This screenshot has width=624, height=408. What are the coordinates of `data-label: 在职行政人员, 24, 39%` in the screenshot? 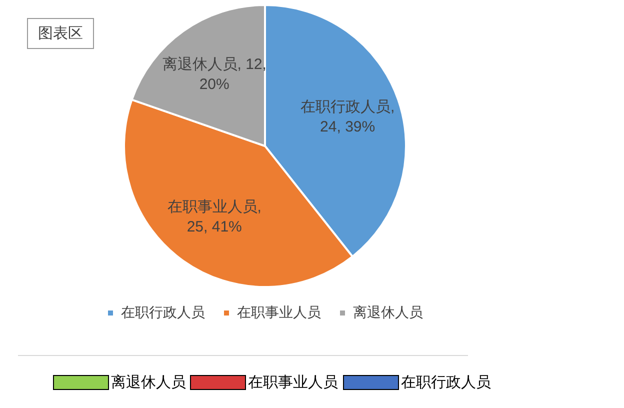 It's located at (347, 117).